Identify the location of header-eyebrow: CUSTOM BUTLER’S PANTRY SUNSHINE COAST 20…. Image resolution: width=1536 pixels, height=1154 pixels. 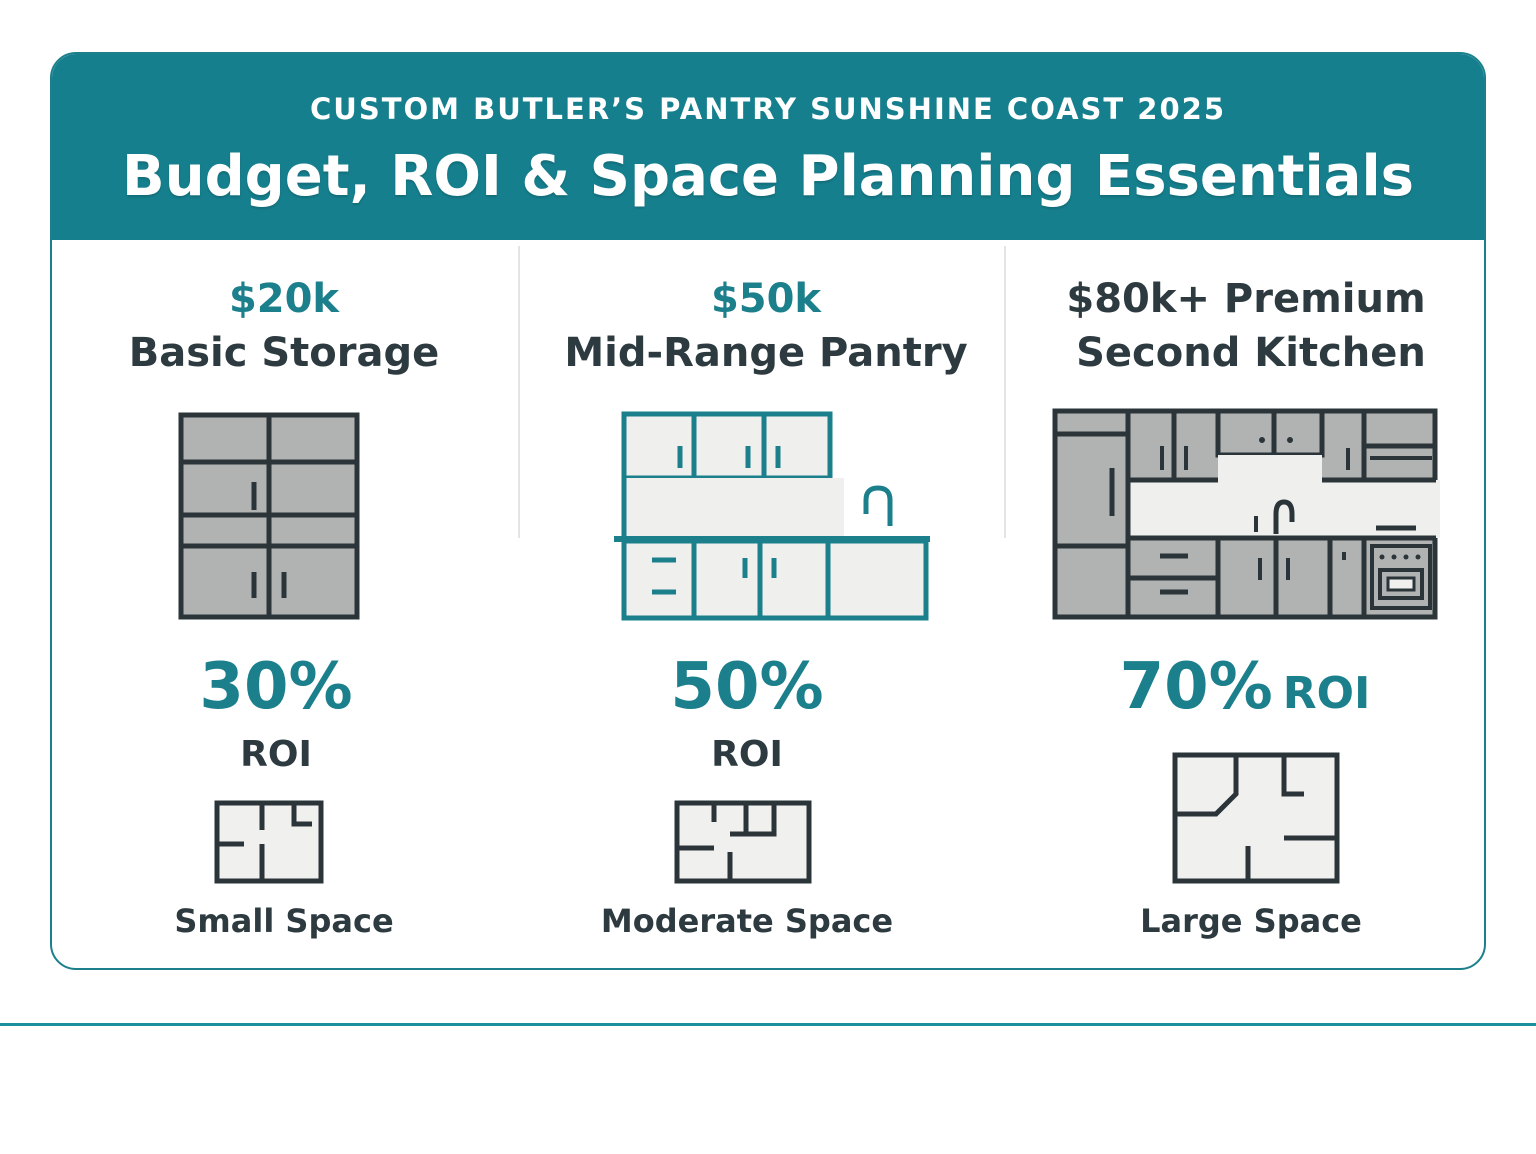
(768, 109).